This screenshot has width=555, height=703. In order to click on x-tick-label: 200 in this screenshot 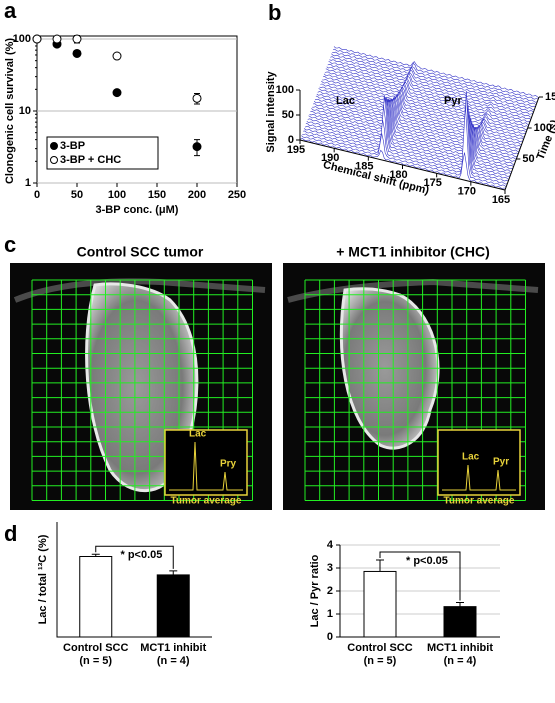, I will do `click(197, 195)`.